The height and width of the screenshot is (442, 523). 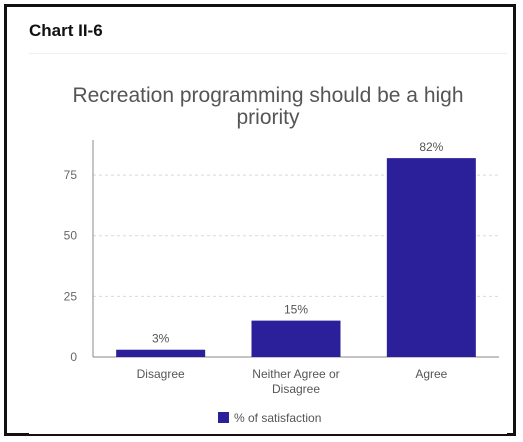 I want to click on chart-header-label: Chart II-6, so click(x=66, y=30).